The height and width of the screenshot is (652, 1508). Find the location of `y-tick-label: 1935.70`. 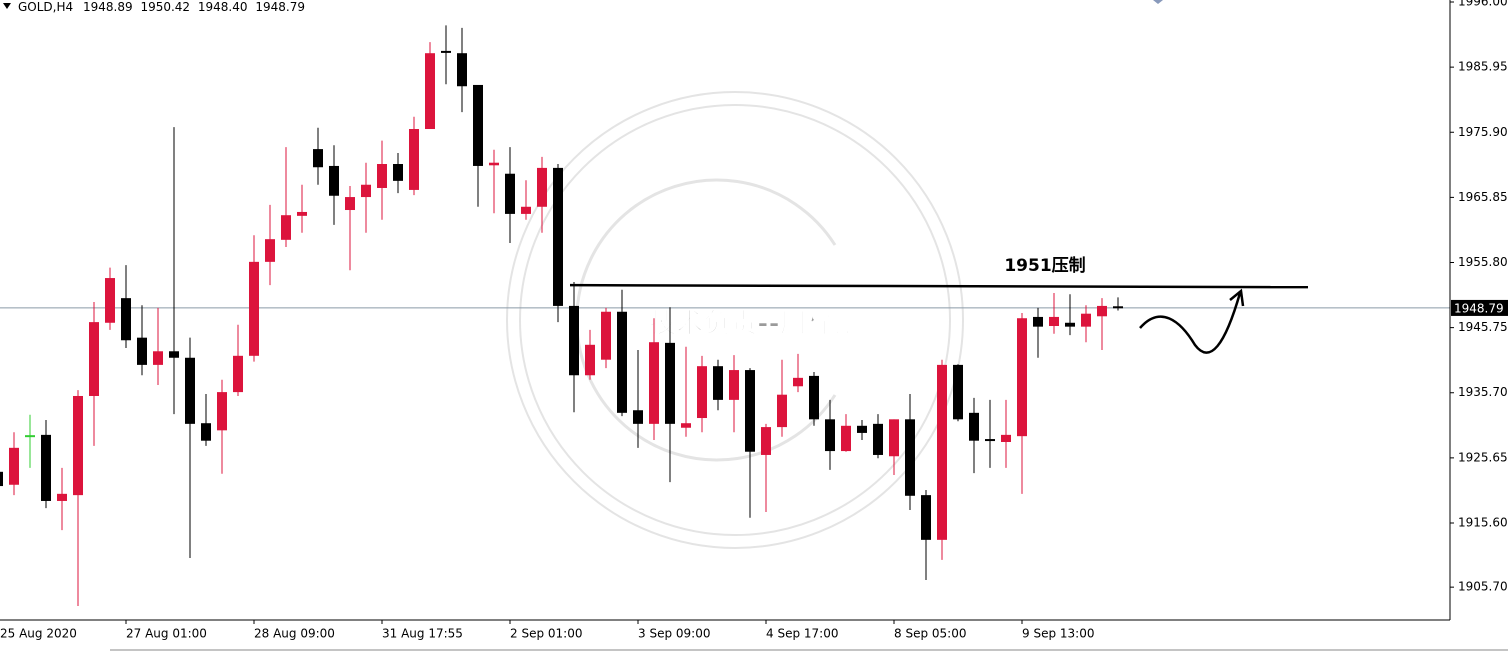

y-tick-label: 1935.70 is located at coordinates (1483, 392).